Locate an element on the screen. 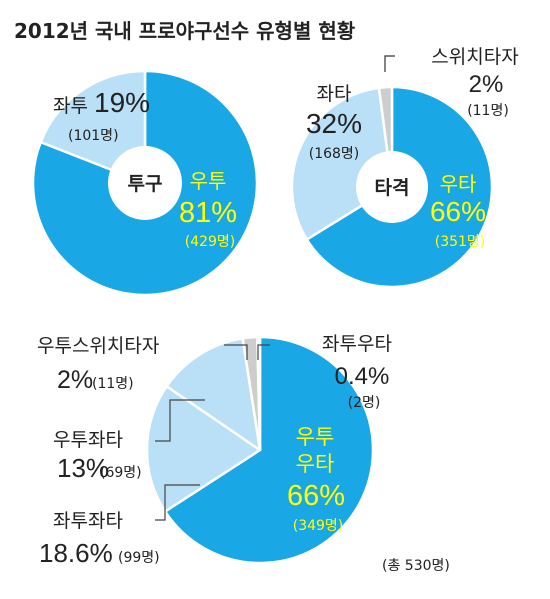 The image size is (550, 599). switch-hitter-label: 스위치타자 is located at coordinates (474, 57).